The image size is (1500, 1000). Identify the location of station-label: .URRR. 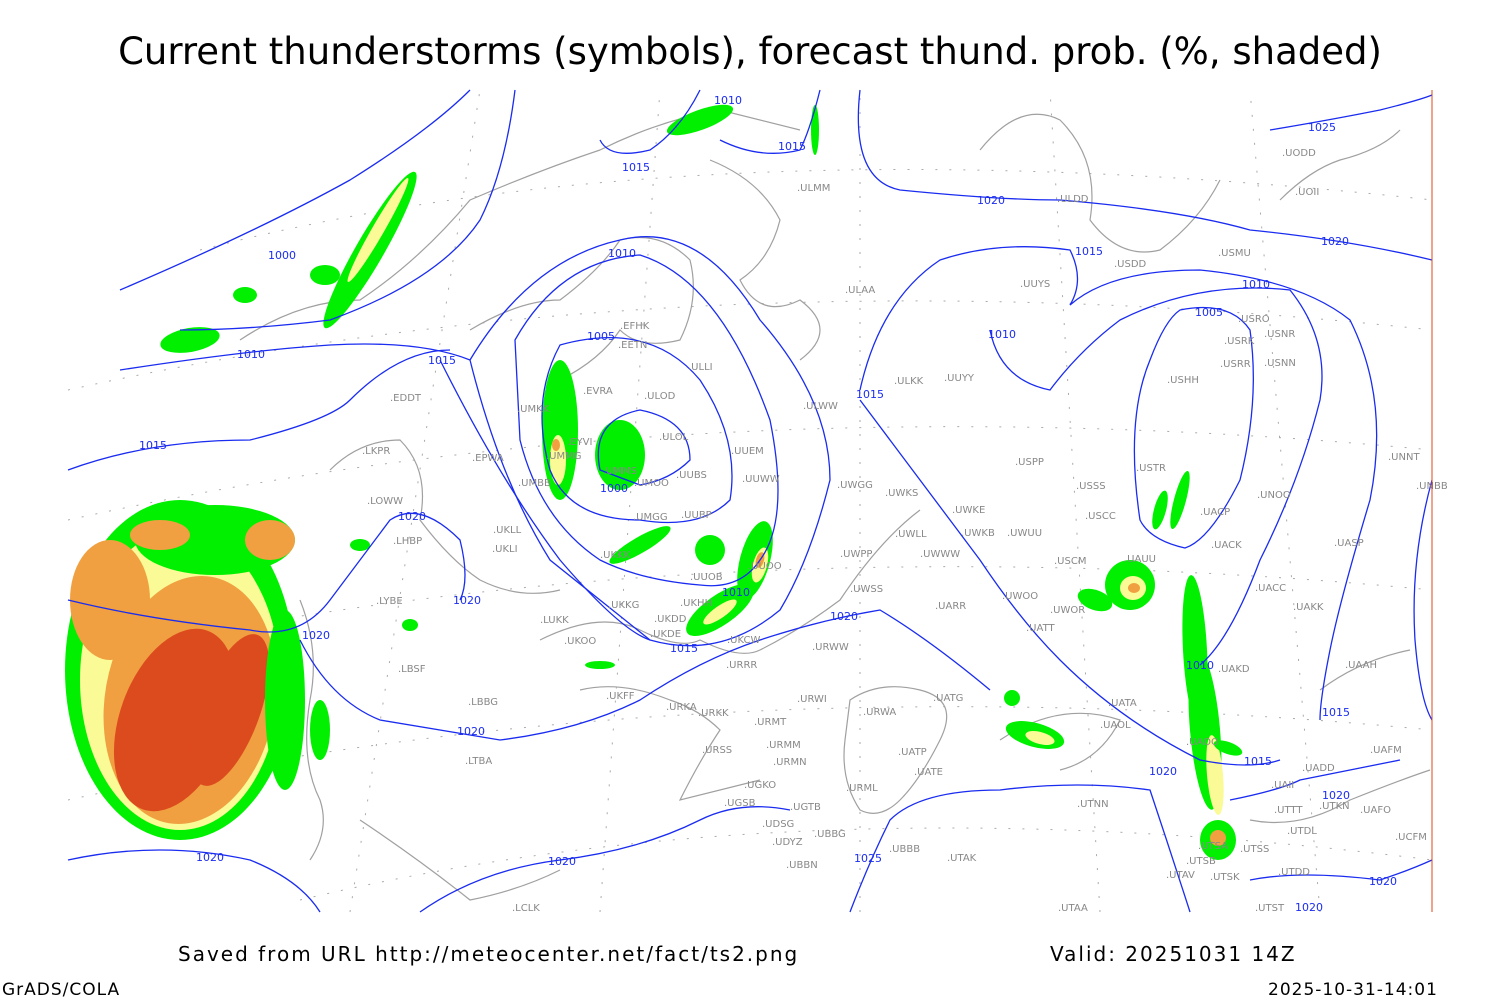
(741, 665).